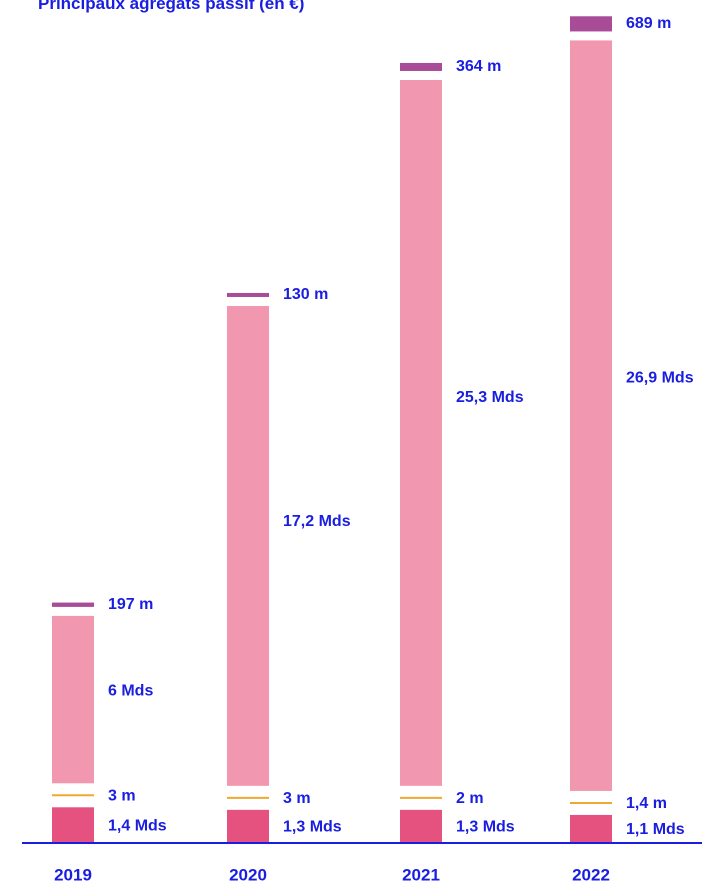 This screenshot has width=702, height=883. What do you see at coordinates (248, 826) in the screenshot?
I see `bar-bottom-2020` at bounding box center [248, 826].